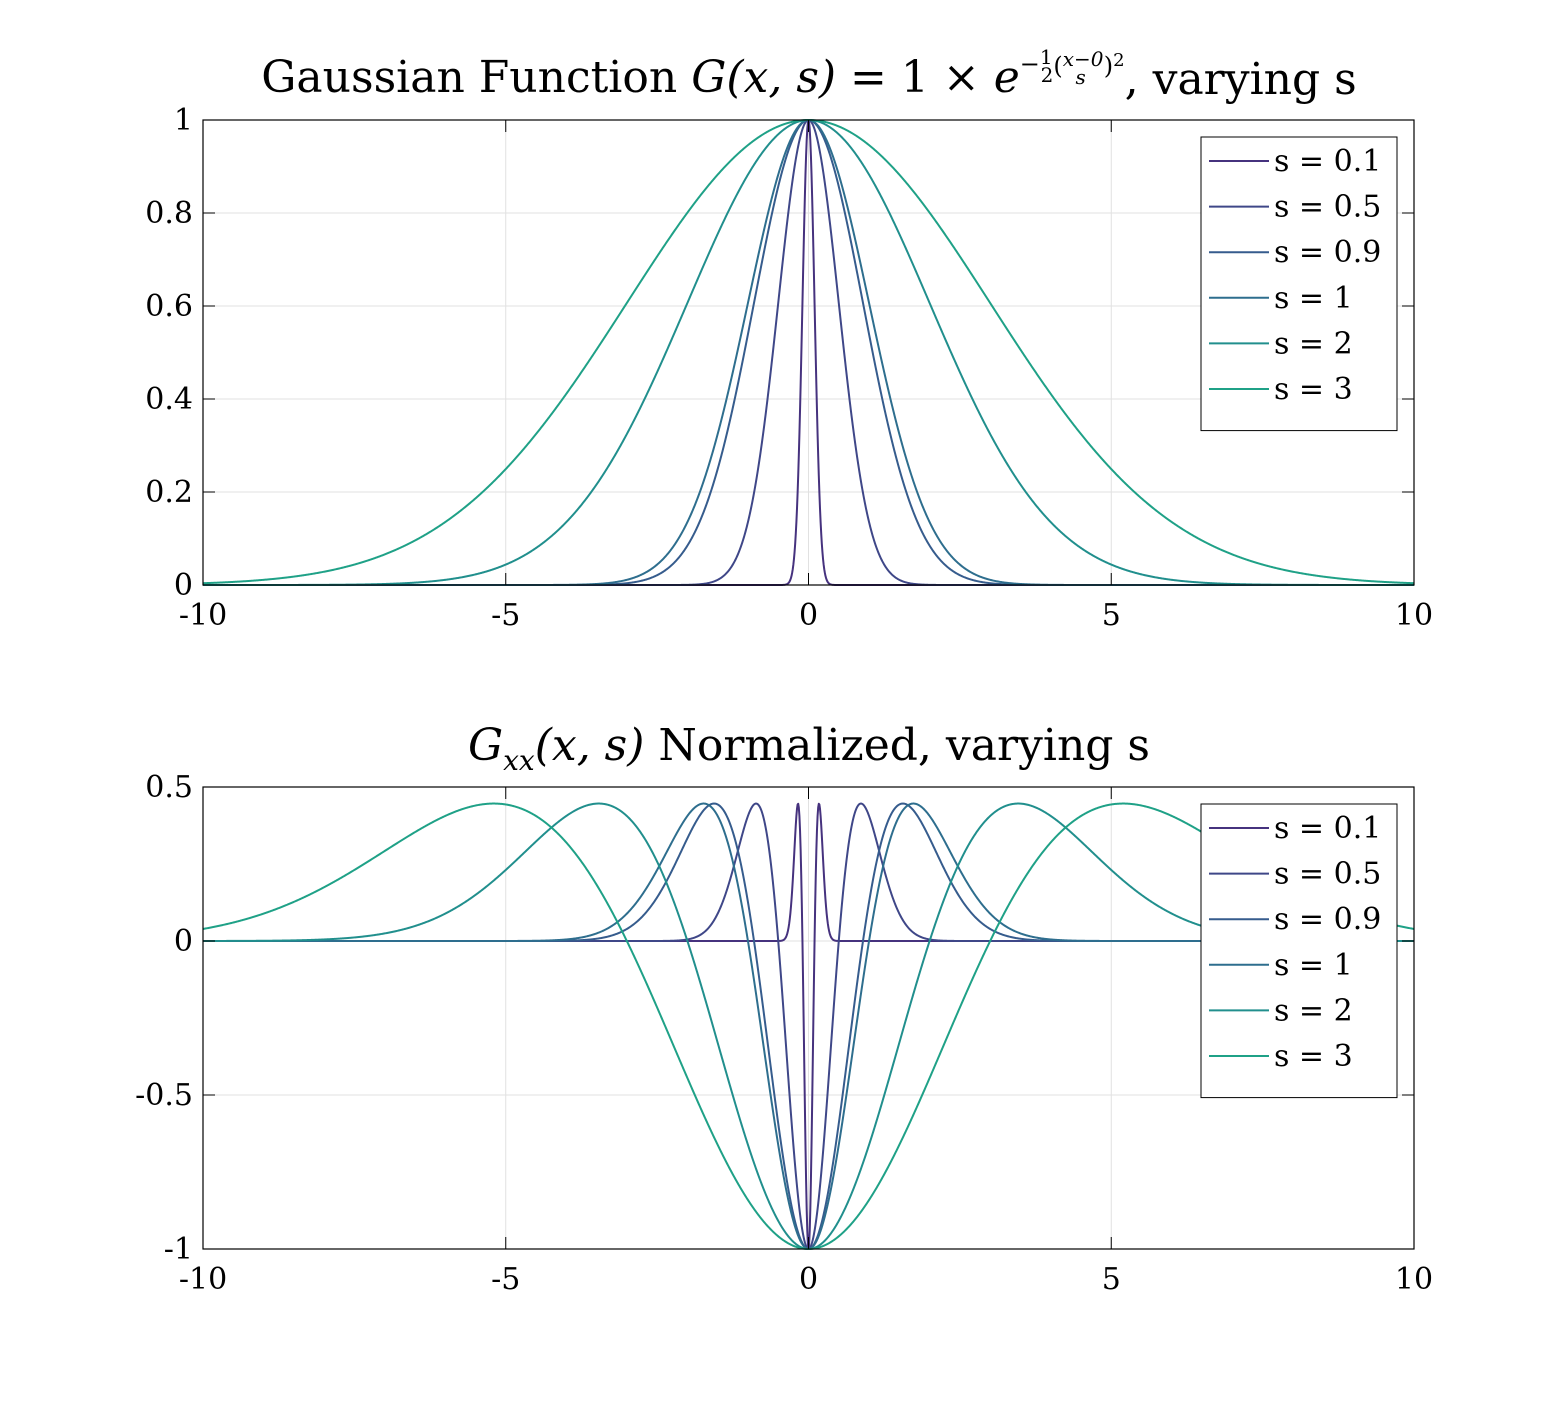  I want to click on y-tick-label: 0.6, so click(169, 306).